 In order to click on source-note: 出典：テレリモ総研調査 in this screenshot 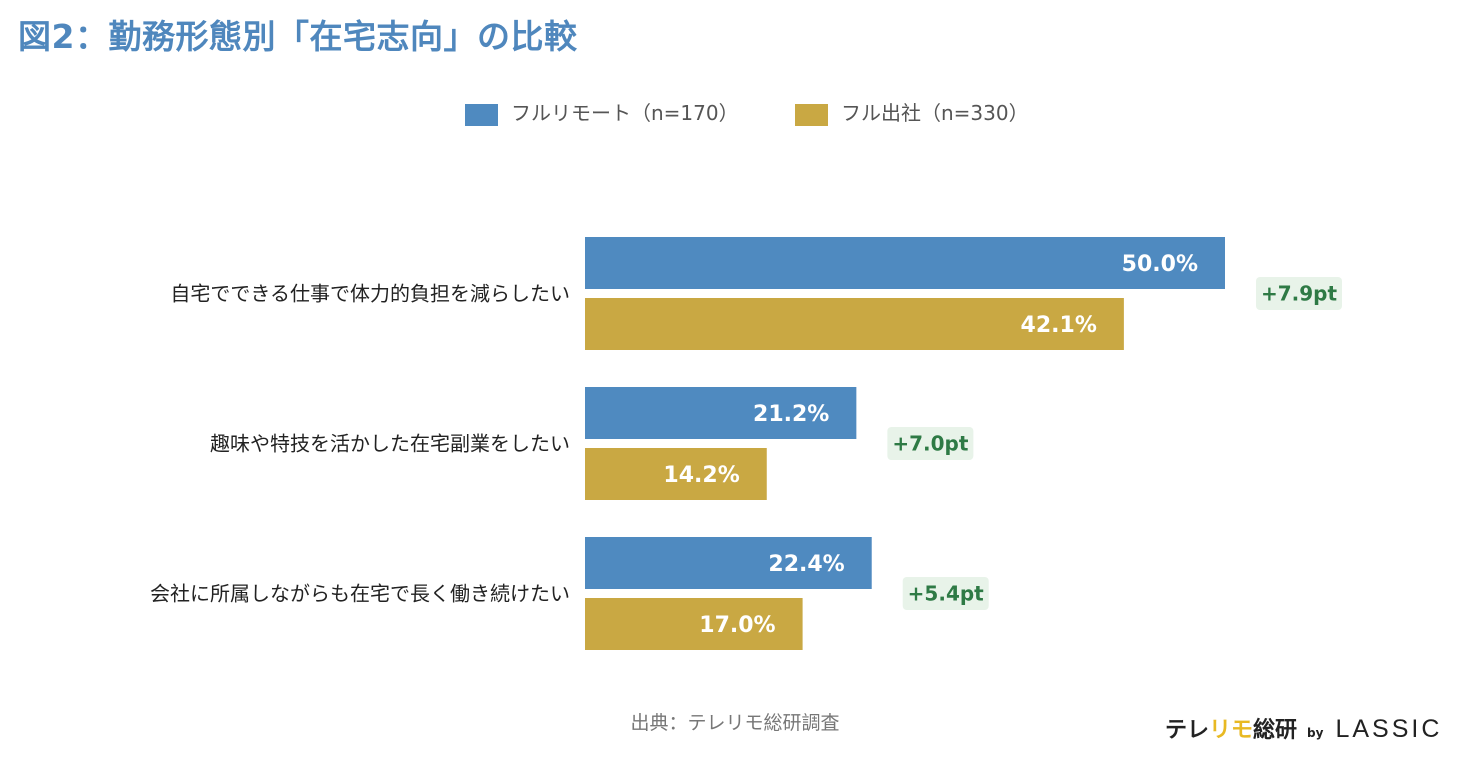, I will do `click(735, 723)`.